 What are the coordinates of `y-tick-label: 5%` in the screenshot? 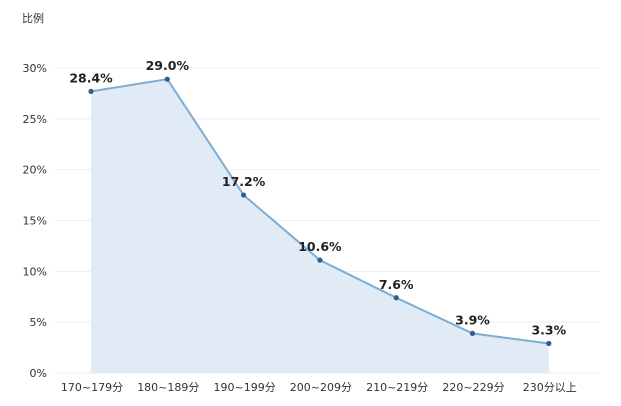 It's located at (38, 322).